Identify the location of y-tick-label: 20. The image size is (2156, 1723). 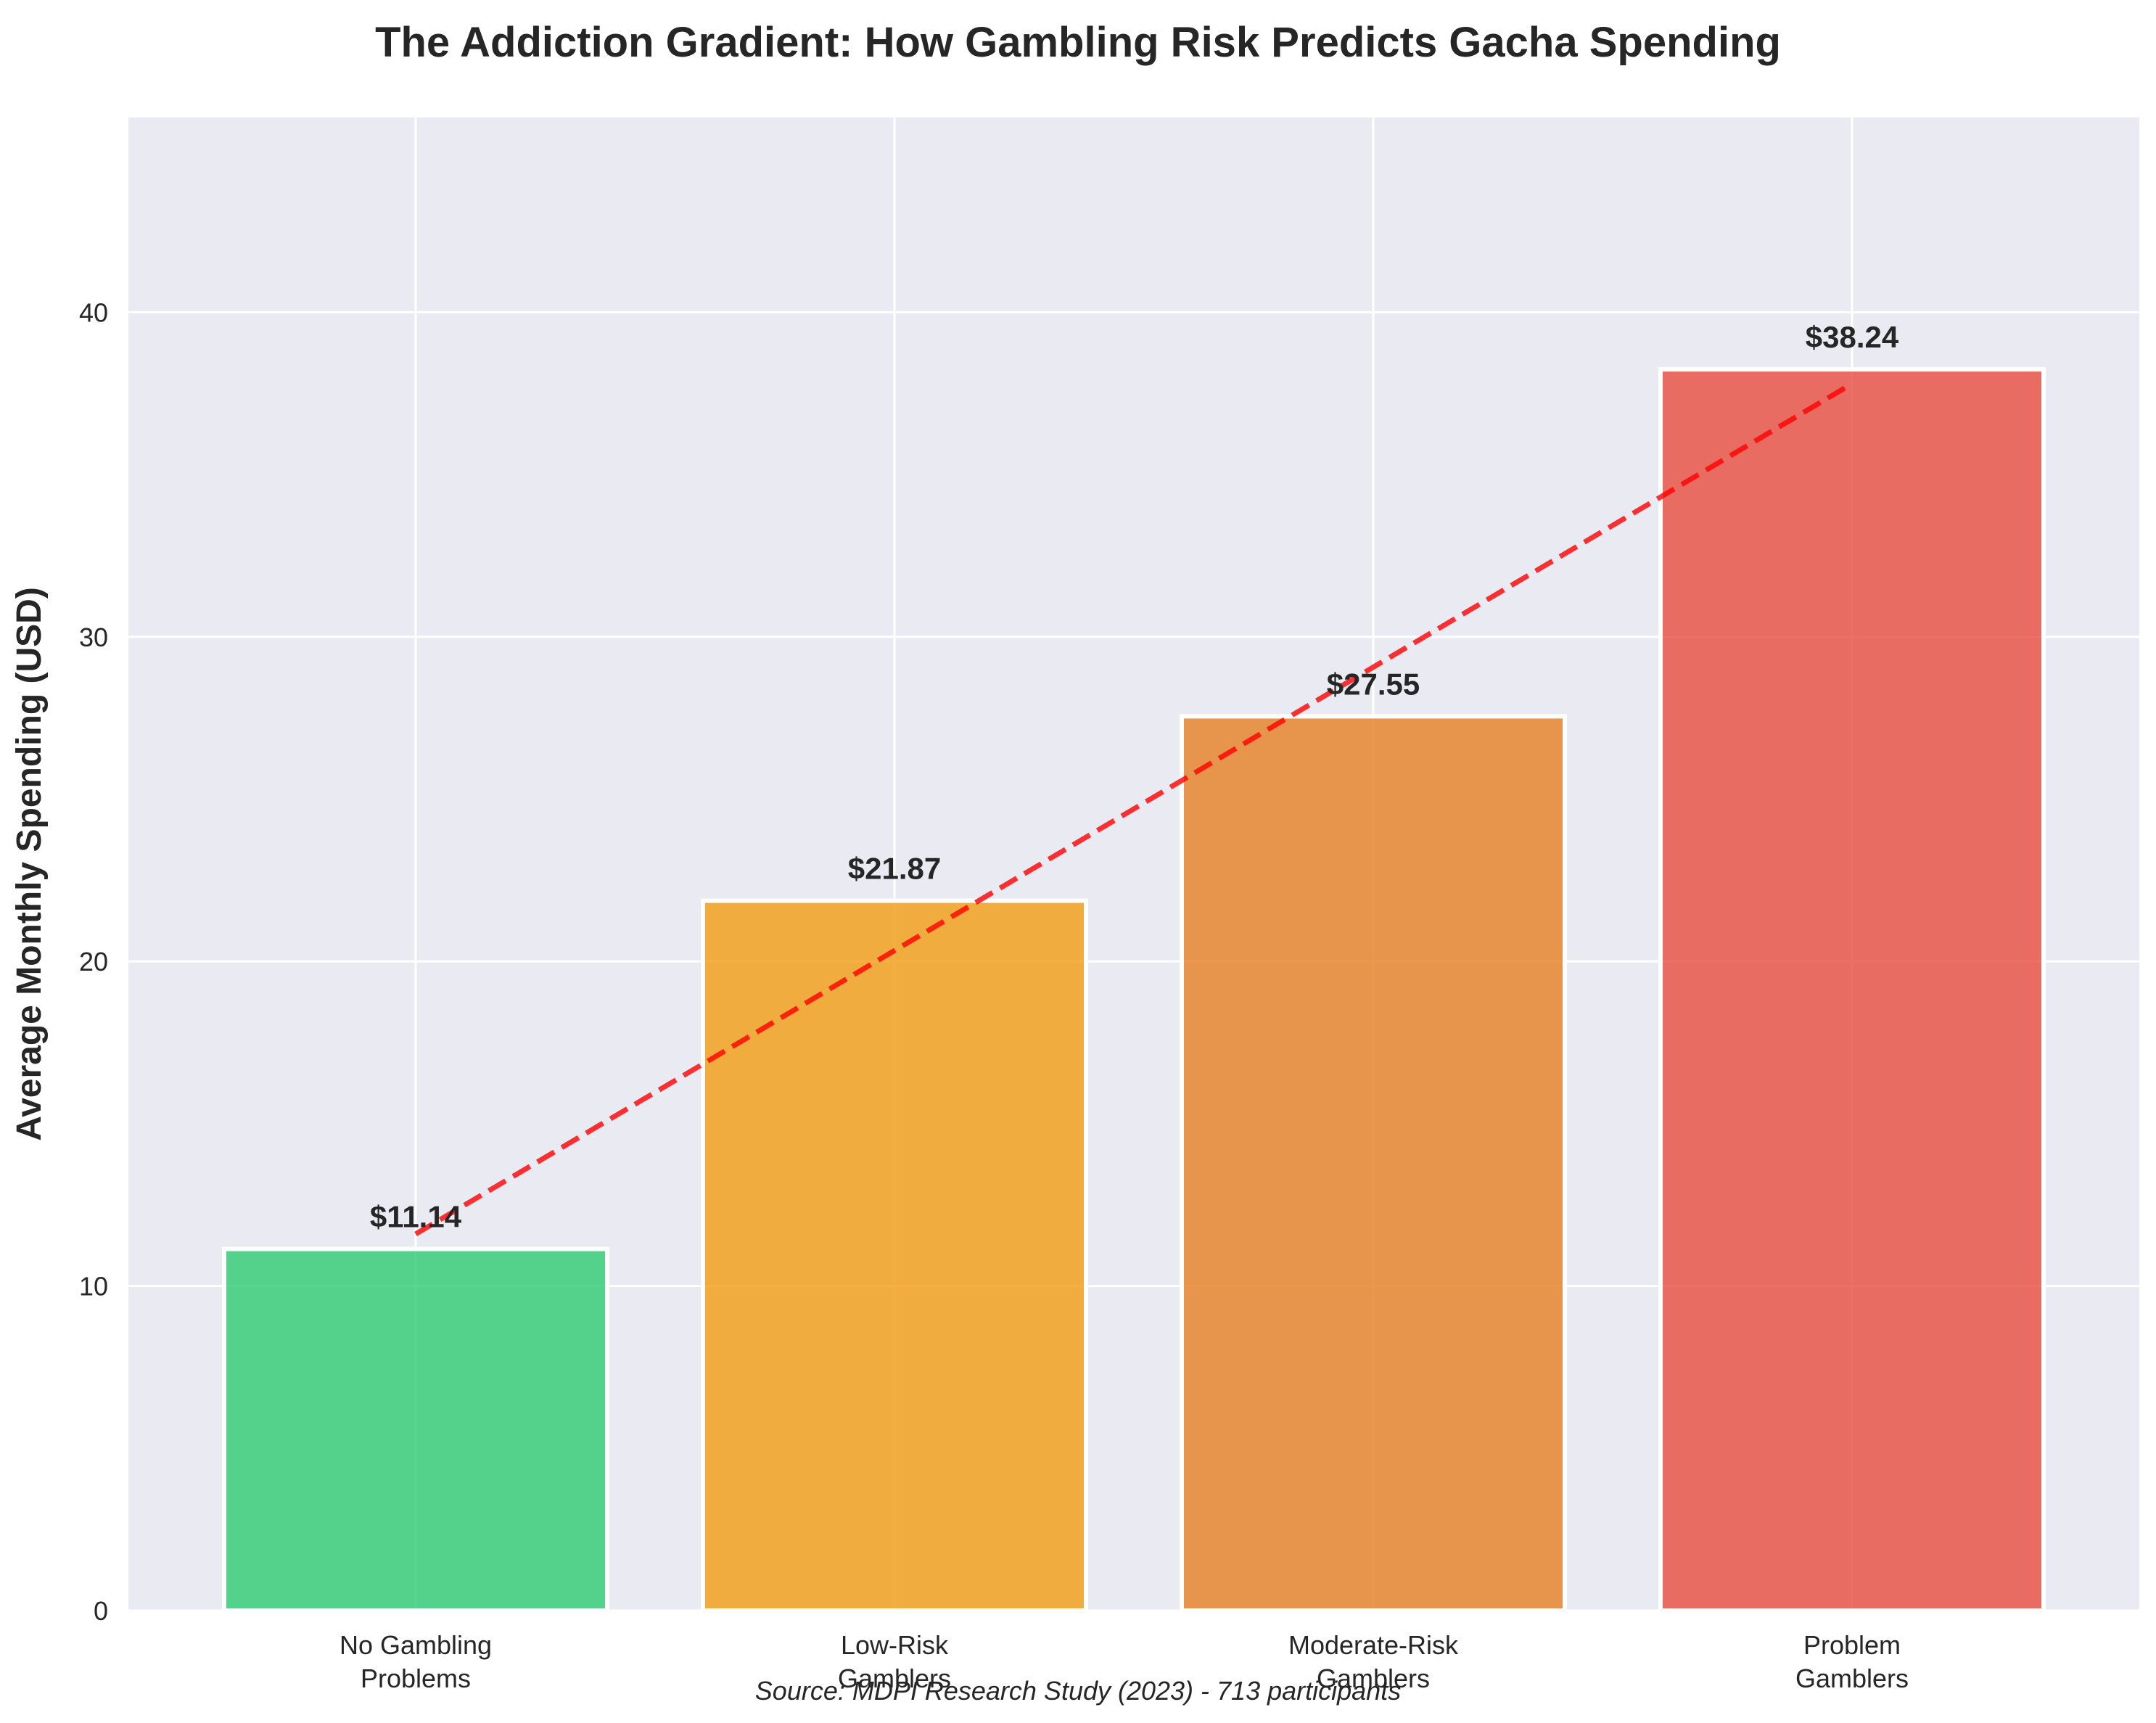
(93, 961).